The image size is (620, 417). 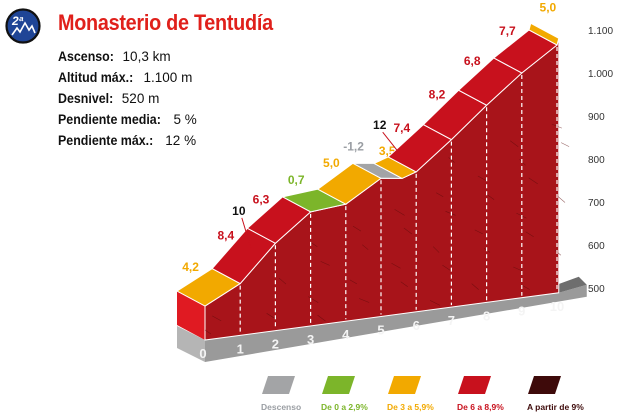 What do you see at coordinates (275, 344) in the screenshot?
I see `km-tick-label: 2` at bounding box center [275, 344].